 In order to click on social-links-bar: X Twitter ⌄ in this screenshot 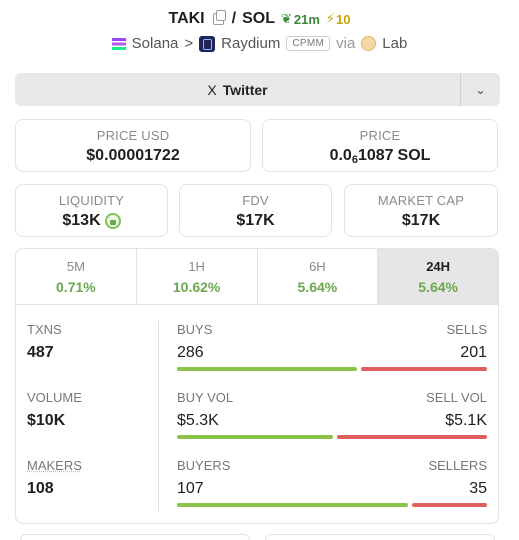, I will do `click(257, 89)`.